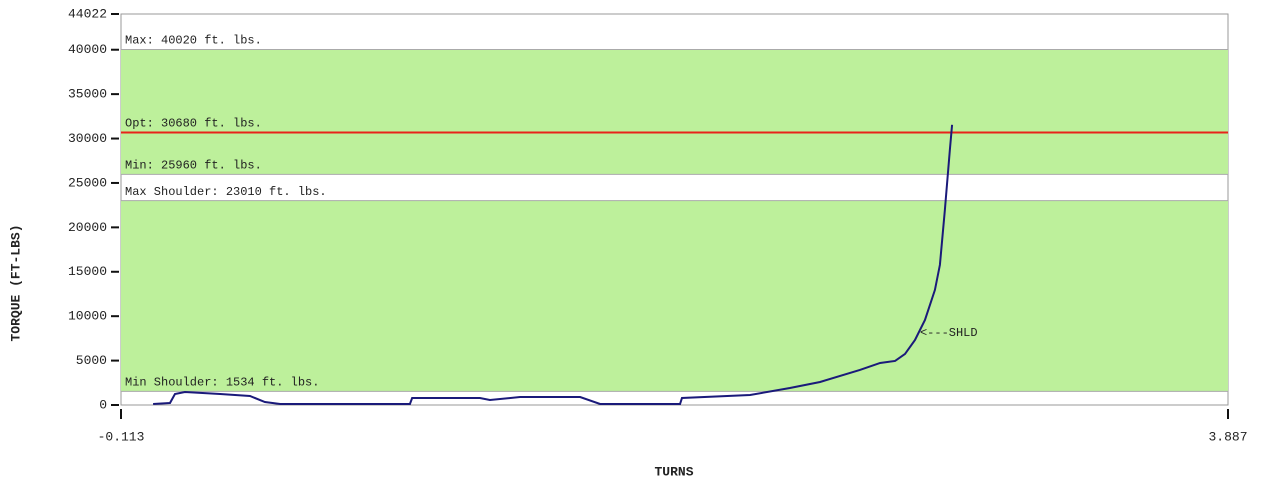  What do you see at coordinates (121, 436) in the screenshot?
I see `x-tick-label: -0.113` at bounding box center [121, 436].